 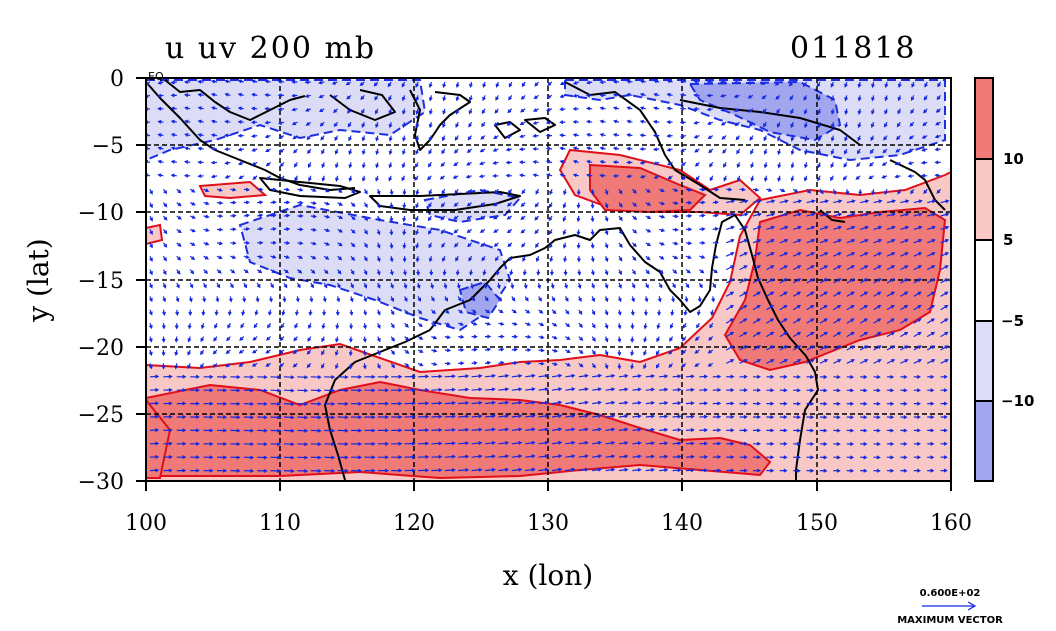 I want to click on x-tick-label: 100, so click(x=146, y=523).